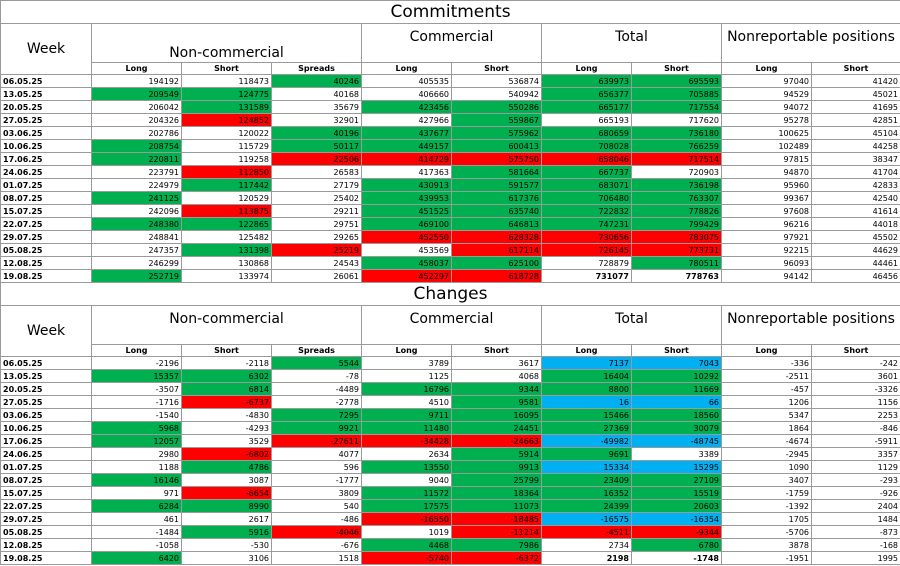 The image size is (900, 566). What do you see at coordinates (766, 133) in the screenshot?
I see `table-cell: 100625` at bounding box center [766, 133].